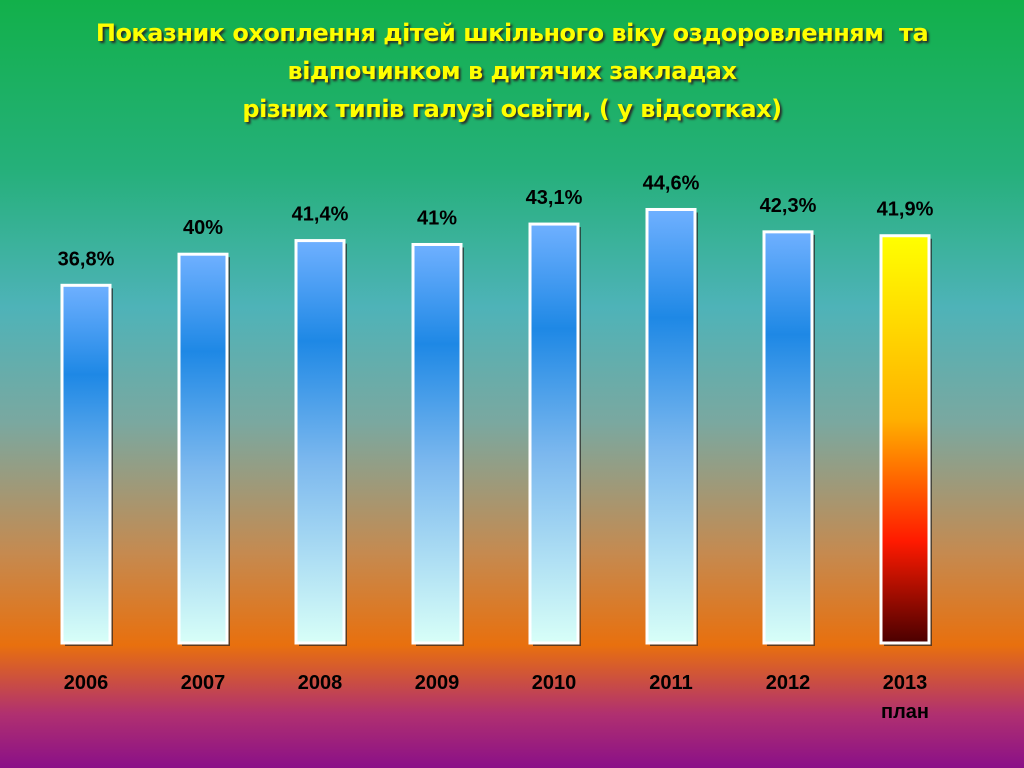  I want to click on value-label: 40%, so click(203, 228).